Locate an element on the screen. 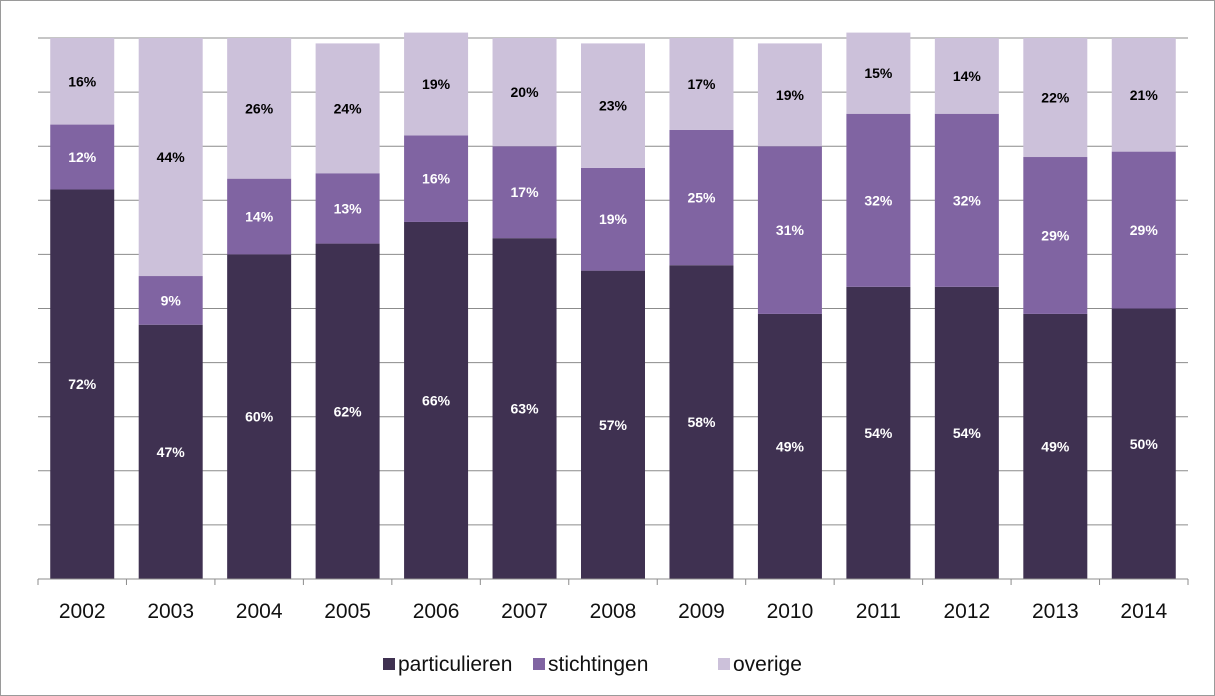 This screenshot has width=1215, height=696. bar-segment-overige-2014 is located at coordinates (1143, 95).